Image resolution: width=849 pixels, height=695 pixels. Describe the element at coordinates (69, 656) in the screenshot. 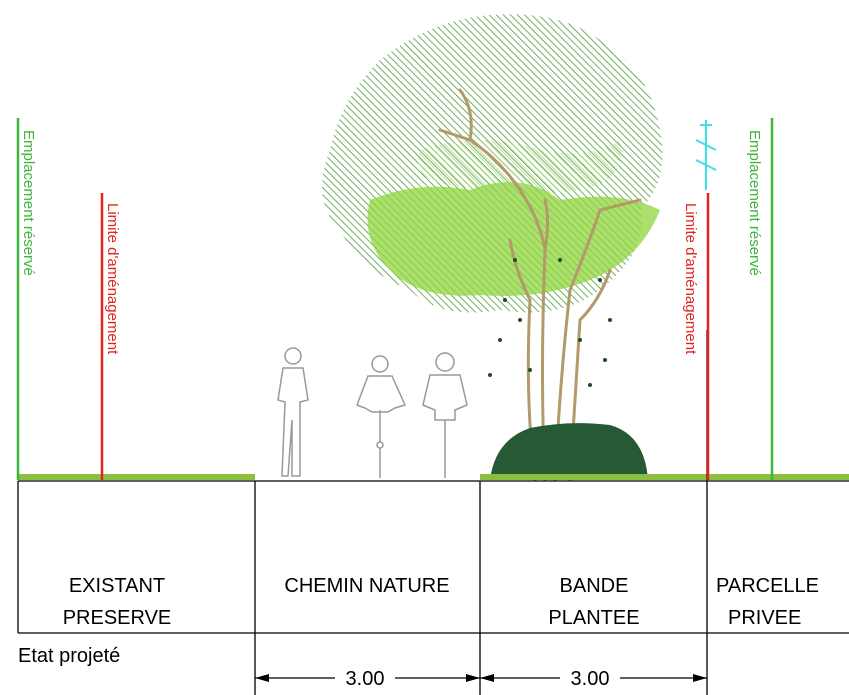

I see `caption: Etat projeté` at that location.